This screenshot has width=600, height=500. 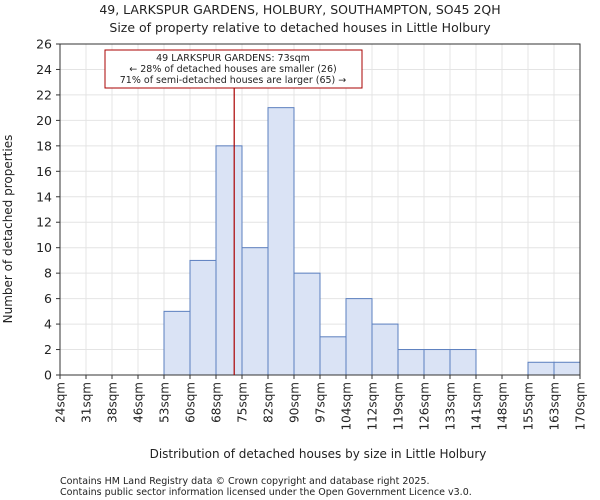 What do you see at coordinates (399, 406) in the screenshot?
I see `x-tick-label-119sqm: 119sqm` at bounding box center [399, 406].